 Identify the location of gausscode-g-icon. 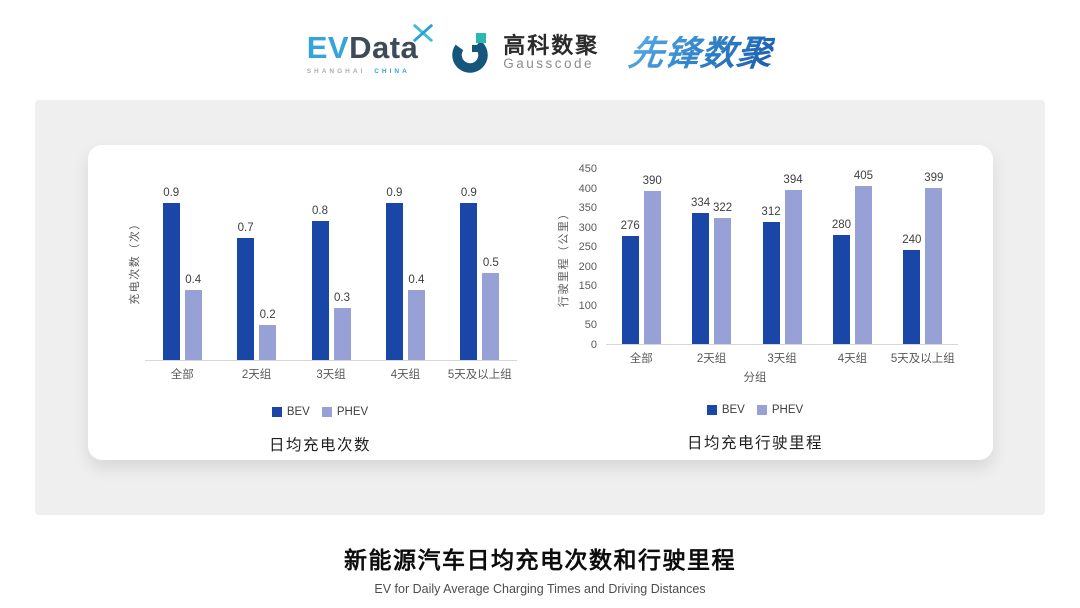
(470, 53).